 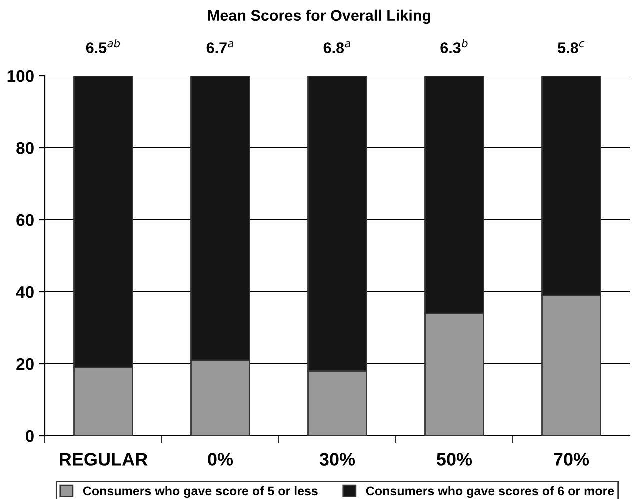 What do you see at coordinates (25, 148) in the screenshot?
I see `y-tick-label: 80` at bounding box center [25, 148].